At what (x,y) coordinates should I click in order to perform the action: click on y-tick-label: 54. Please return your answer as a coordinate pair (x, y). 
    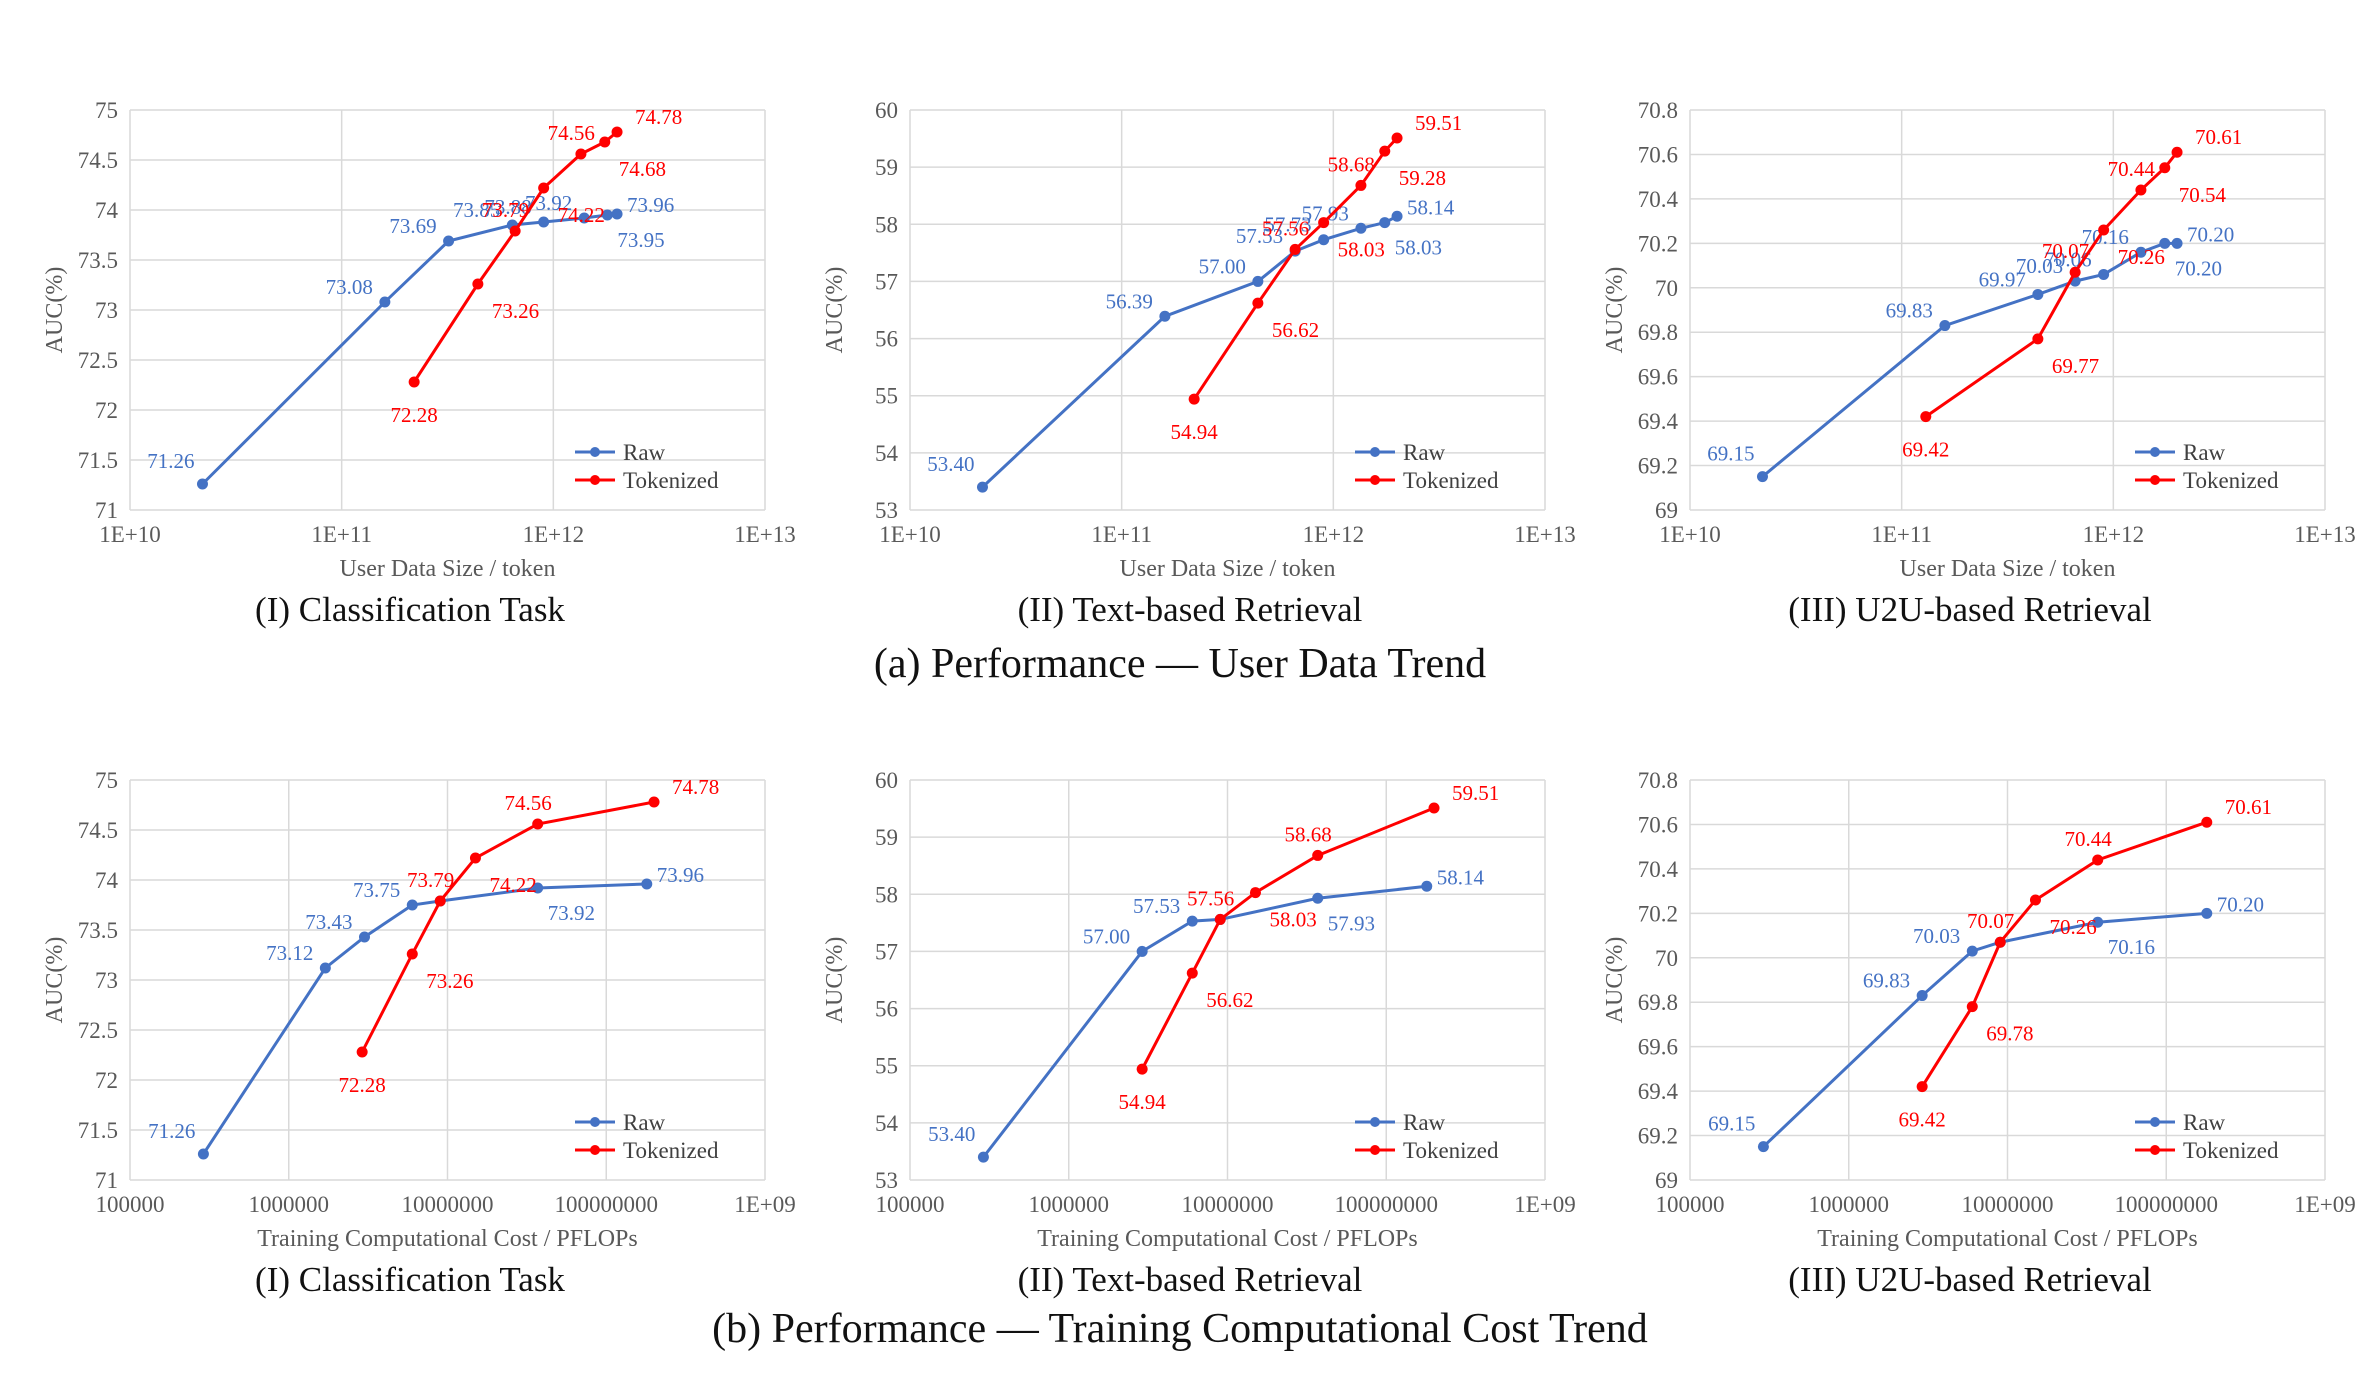
    Looking at the image, I should click on (887, 1123).